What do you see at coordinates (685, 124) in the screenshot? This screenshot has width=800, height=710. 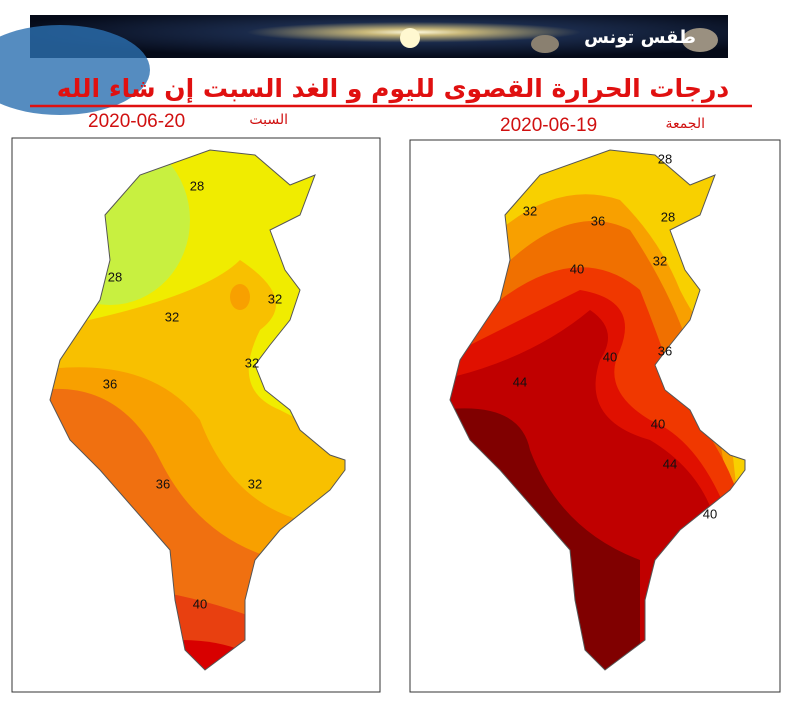 I see `day: الجمعة` at bounding box center [685, 124].